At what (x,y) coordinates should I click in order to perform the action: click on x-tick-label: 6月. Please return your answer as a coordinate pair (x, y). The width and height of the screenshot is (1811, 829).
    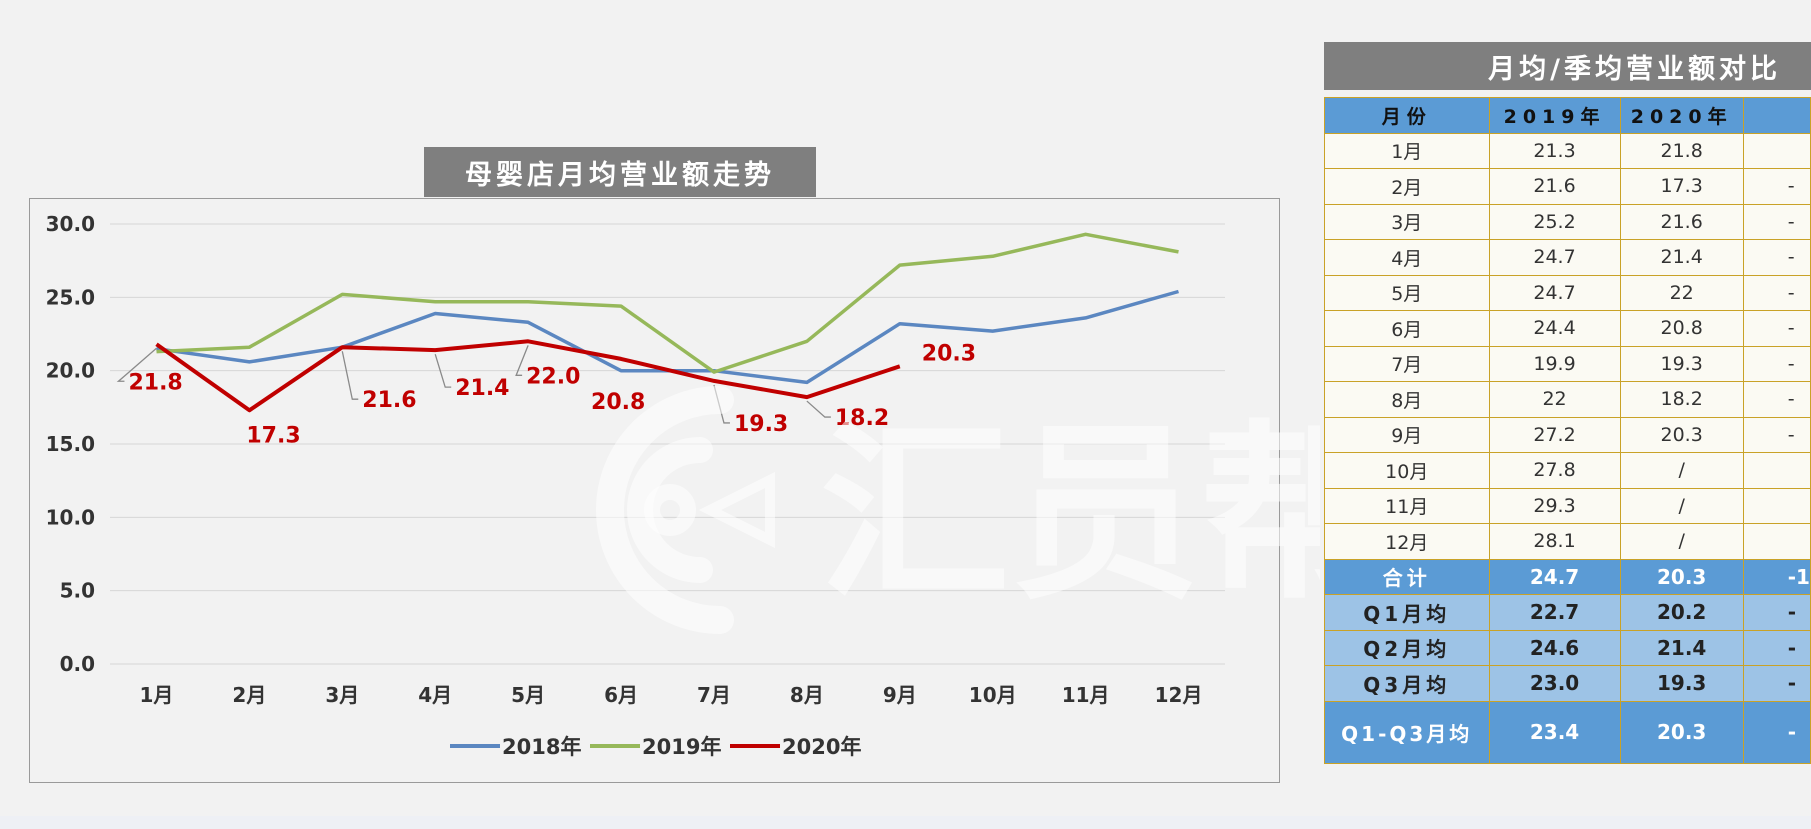
    Looking at the image, I should click on (621, 695).